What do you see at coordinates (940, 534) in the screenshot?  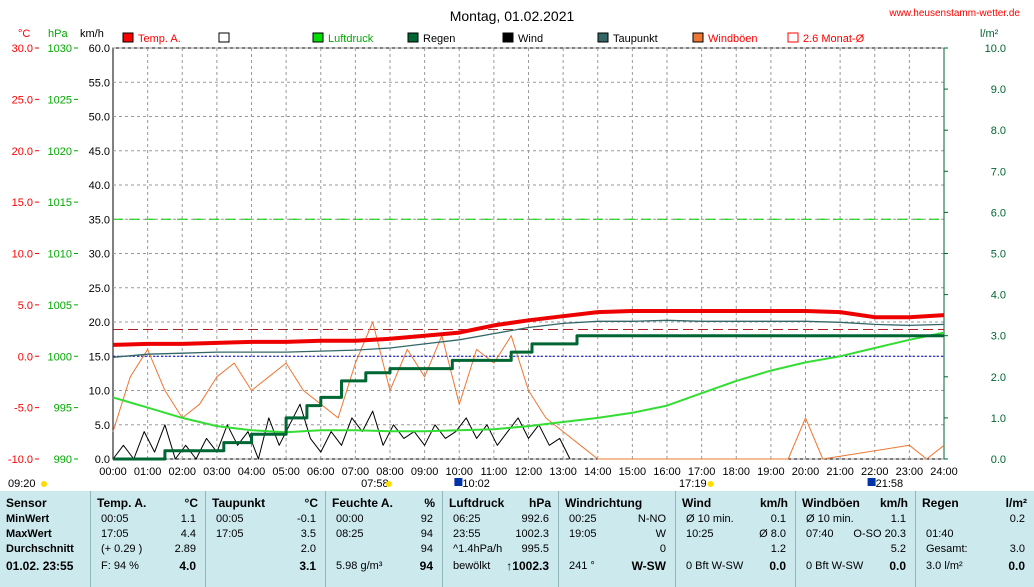 I see `cell-left: 01:40` at bounding box center [940, 534].